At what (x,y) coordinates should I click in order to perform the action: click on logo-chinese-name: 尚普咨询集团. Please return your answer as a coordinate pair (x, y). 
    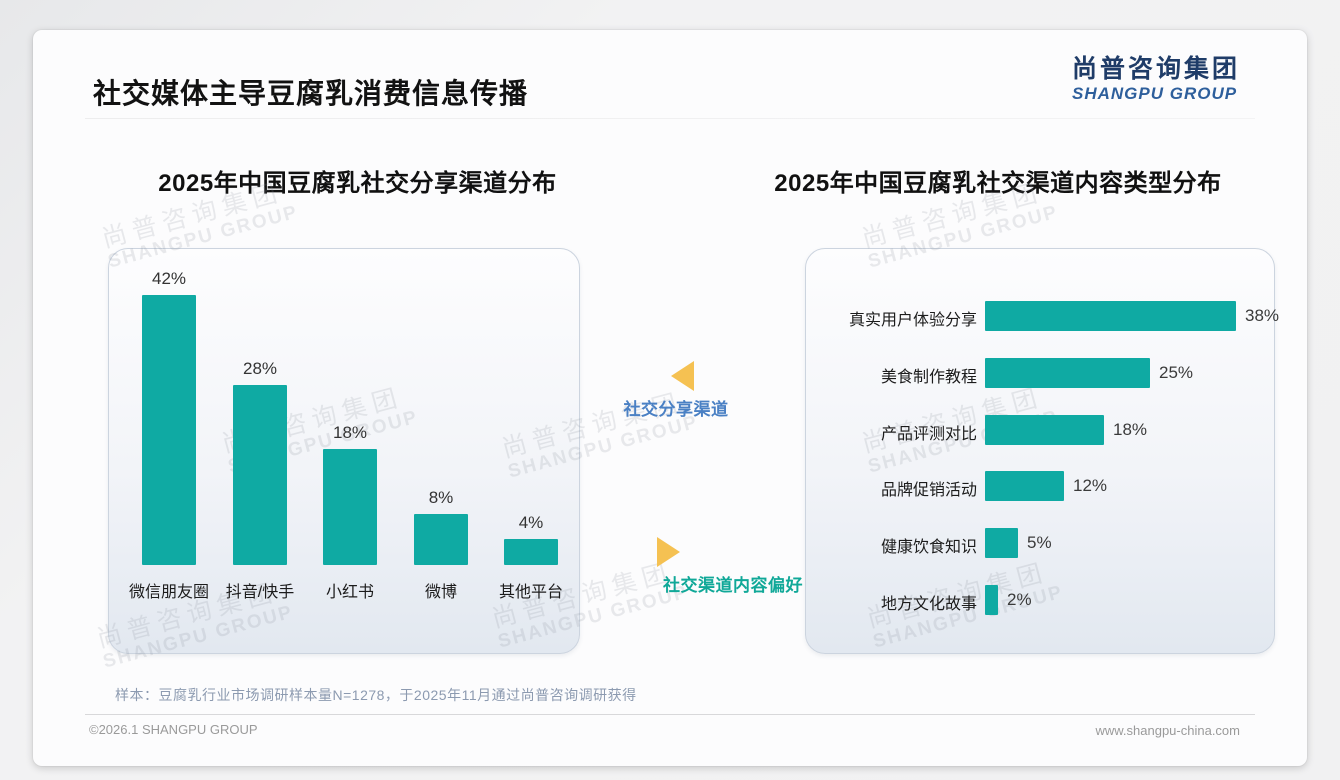
    Looking at the image, I should click on (1155, 69).